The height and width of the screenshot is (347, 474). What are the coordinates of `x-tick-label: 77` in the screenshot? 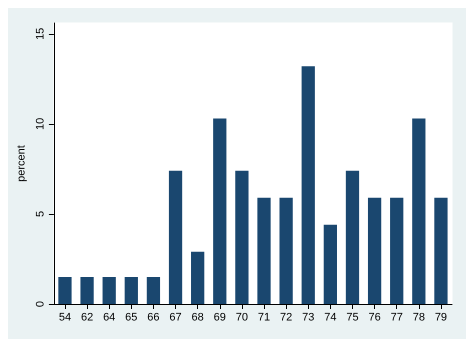 It's located at (396, 318).